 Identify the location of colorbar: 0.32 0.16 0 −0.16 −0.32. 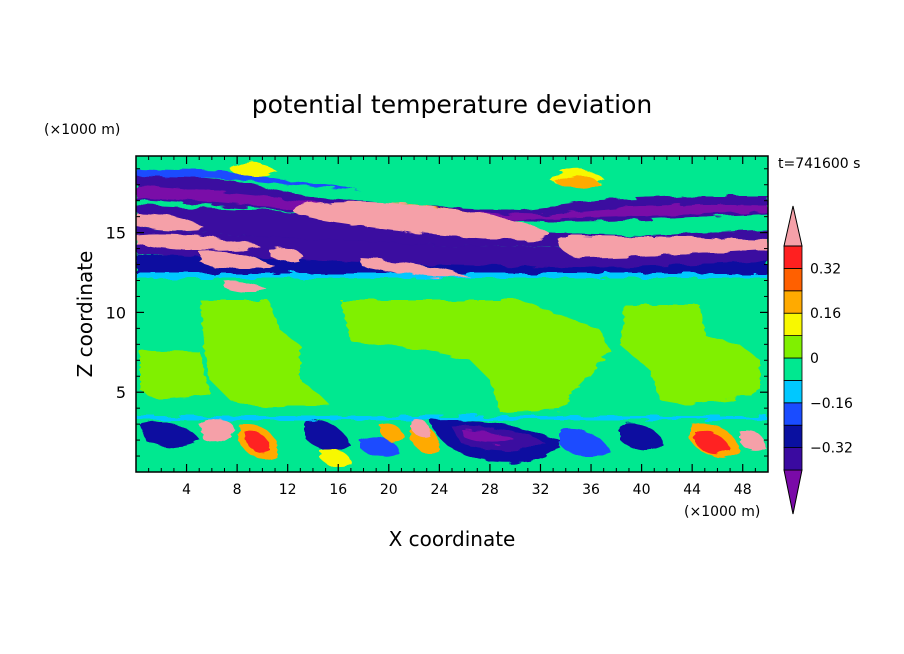
(818, 360).